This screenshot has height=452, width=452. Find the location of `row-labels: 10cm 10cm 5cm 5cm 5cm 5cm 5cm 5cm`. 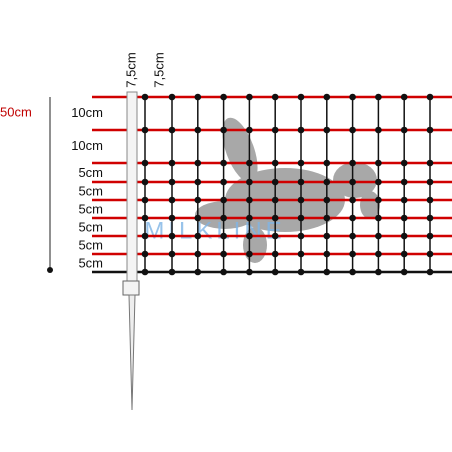

row-labels: 10cm 10cm 5cm 5cm 5cm 5cm 5cm 5cm is located at coordinates (87, 188).